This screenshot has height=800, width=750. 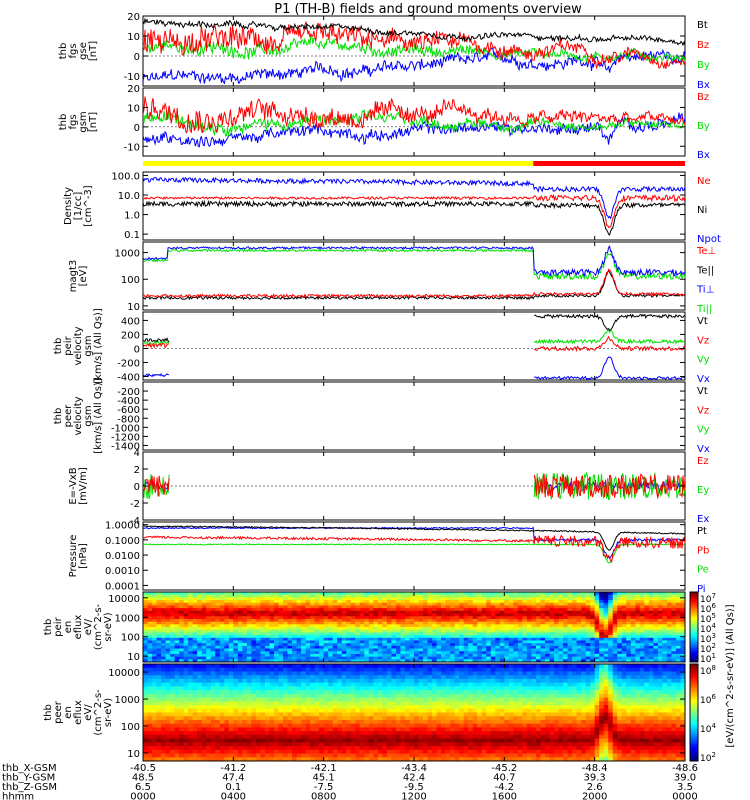 What do you see at coordinates (706, 251) in the screenshot?
I see `legend-Te⊥: Te⊥` at bounding box center [706, 251].